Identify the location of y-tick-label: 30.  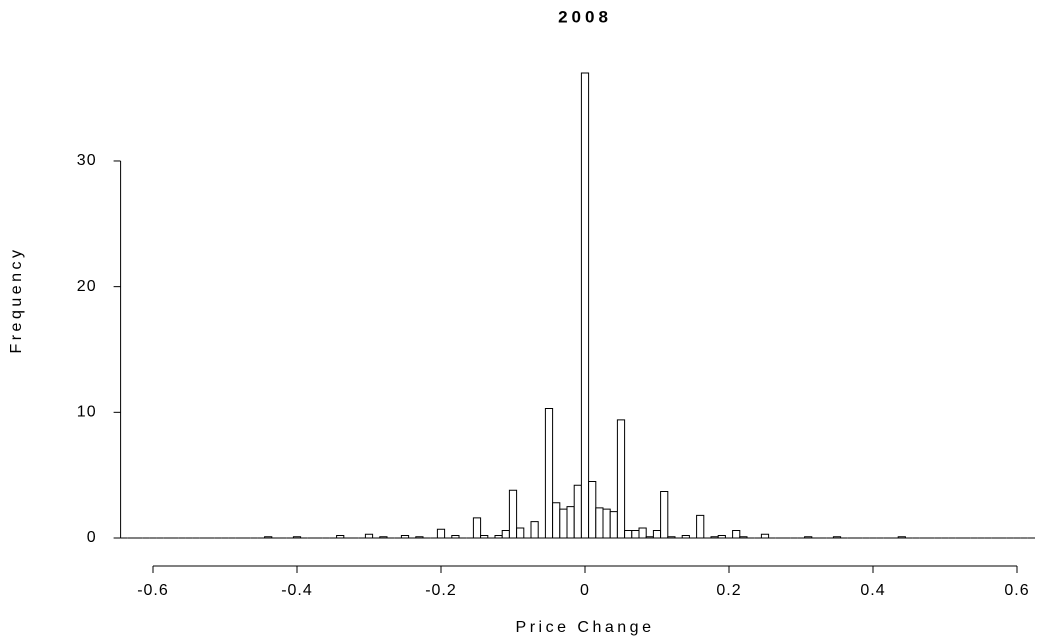
(87, 160).